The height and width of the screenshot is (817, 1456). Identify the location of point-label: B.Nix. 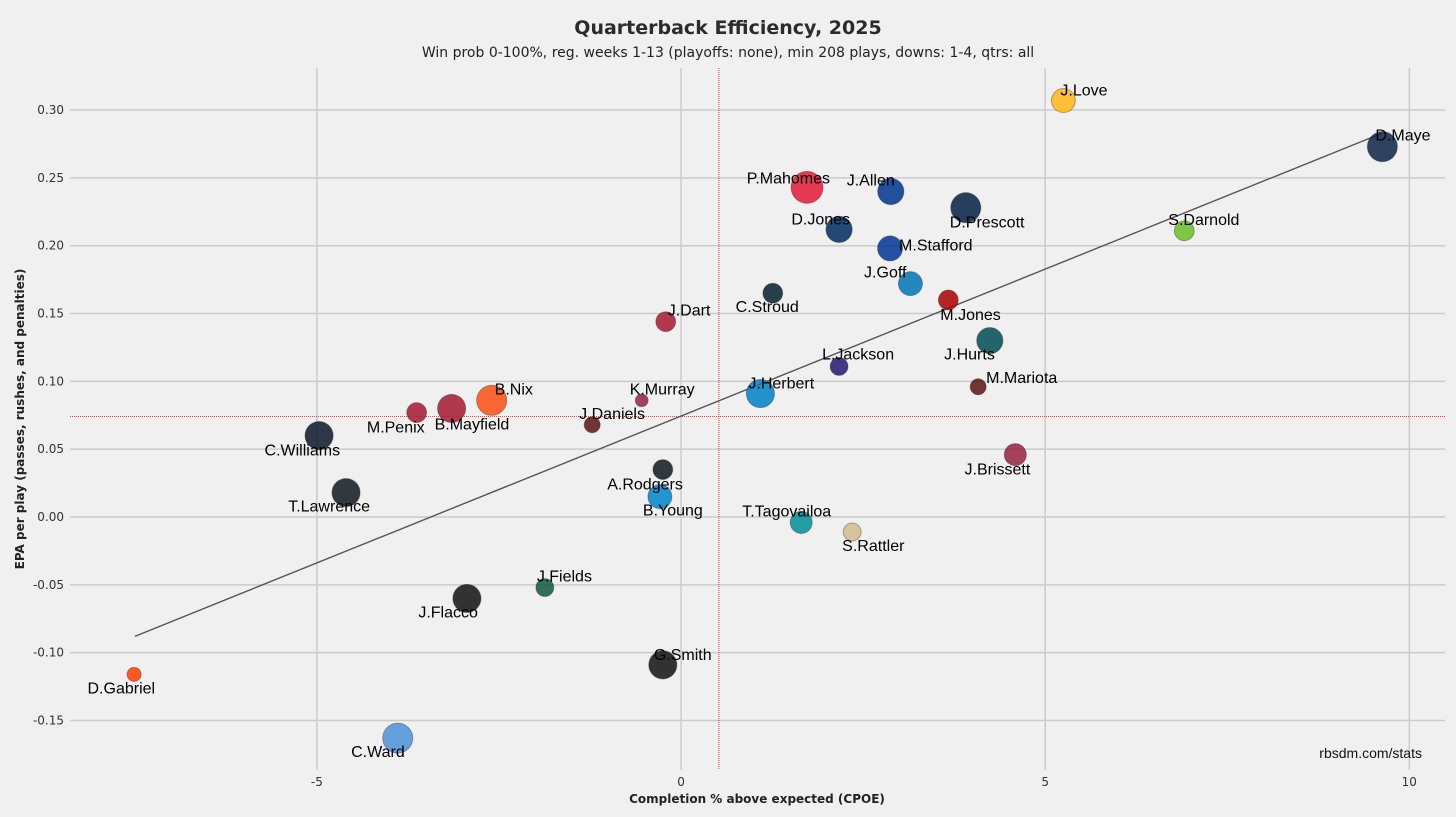
(514, 389).